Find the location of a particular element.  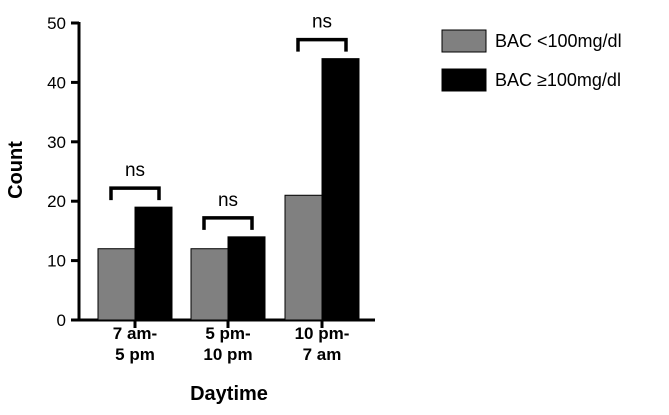

y-tick-label: 0 is located at coordinates (61, 320).